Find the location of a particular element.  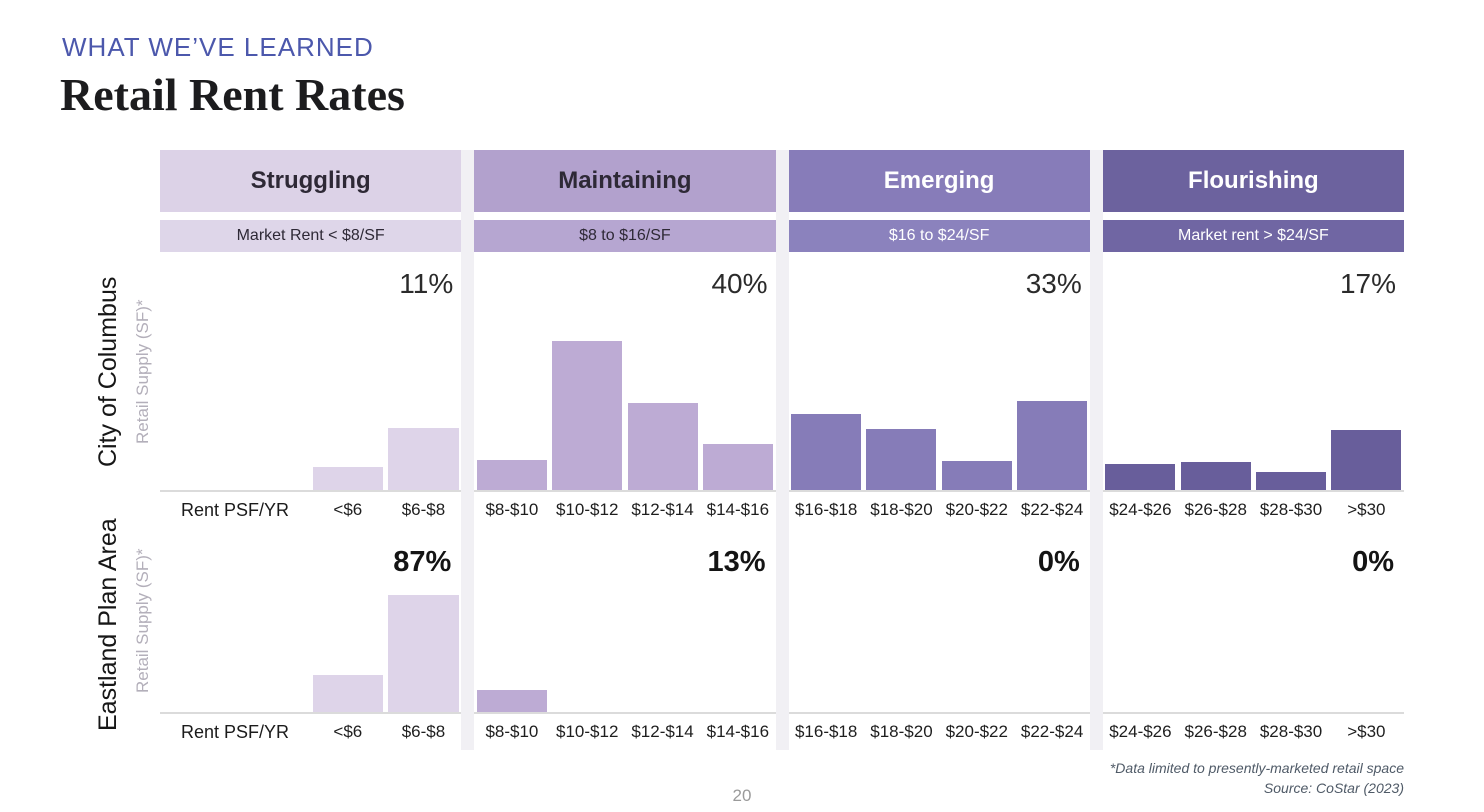

histogram-eastland-struggling: 87% is located at coordinates (311, 621).